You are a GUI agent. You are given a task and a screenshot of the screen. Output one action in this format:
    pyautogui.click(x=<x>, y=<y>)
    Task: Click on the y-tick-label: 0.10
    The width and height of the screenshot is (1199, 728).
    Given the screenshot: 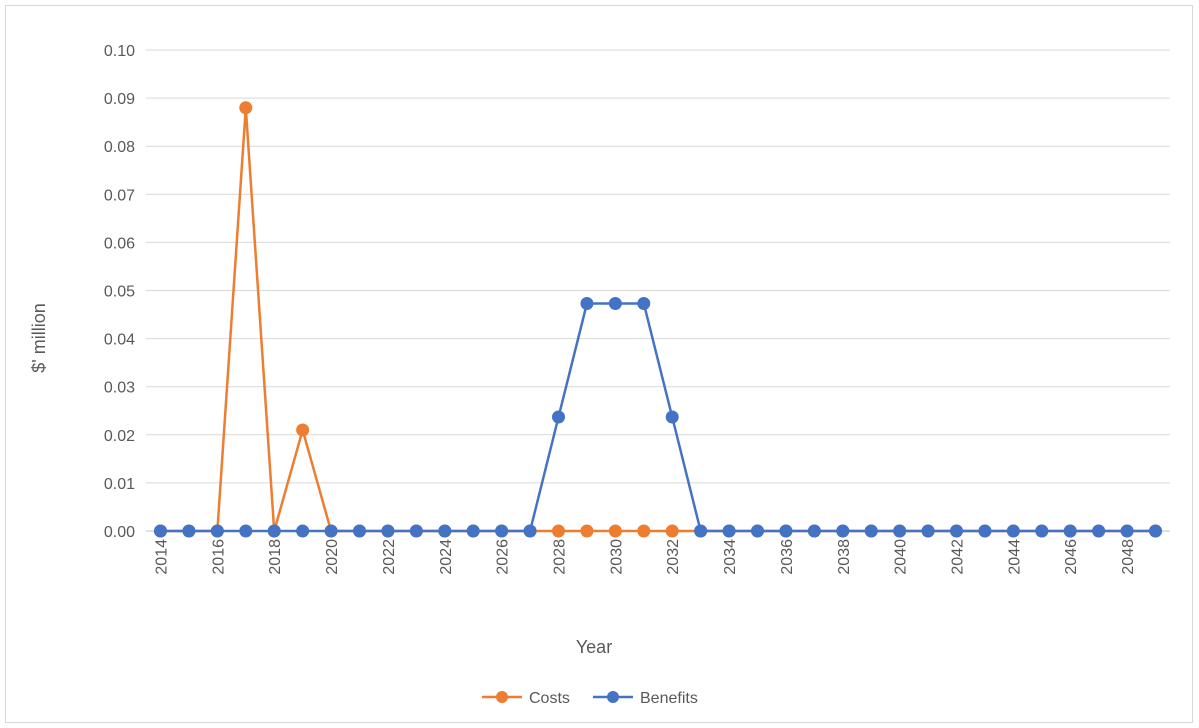 What is the action you would take?
    pyautogui.click(x=119, y=51)
    